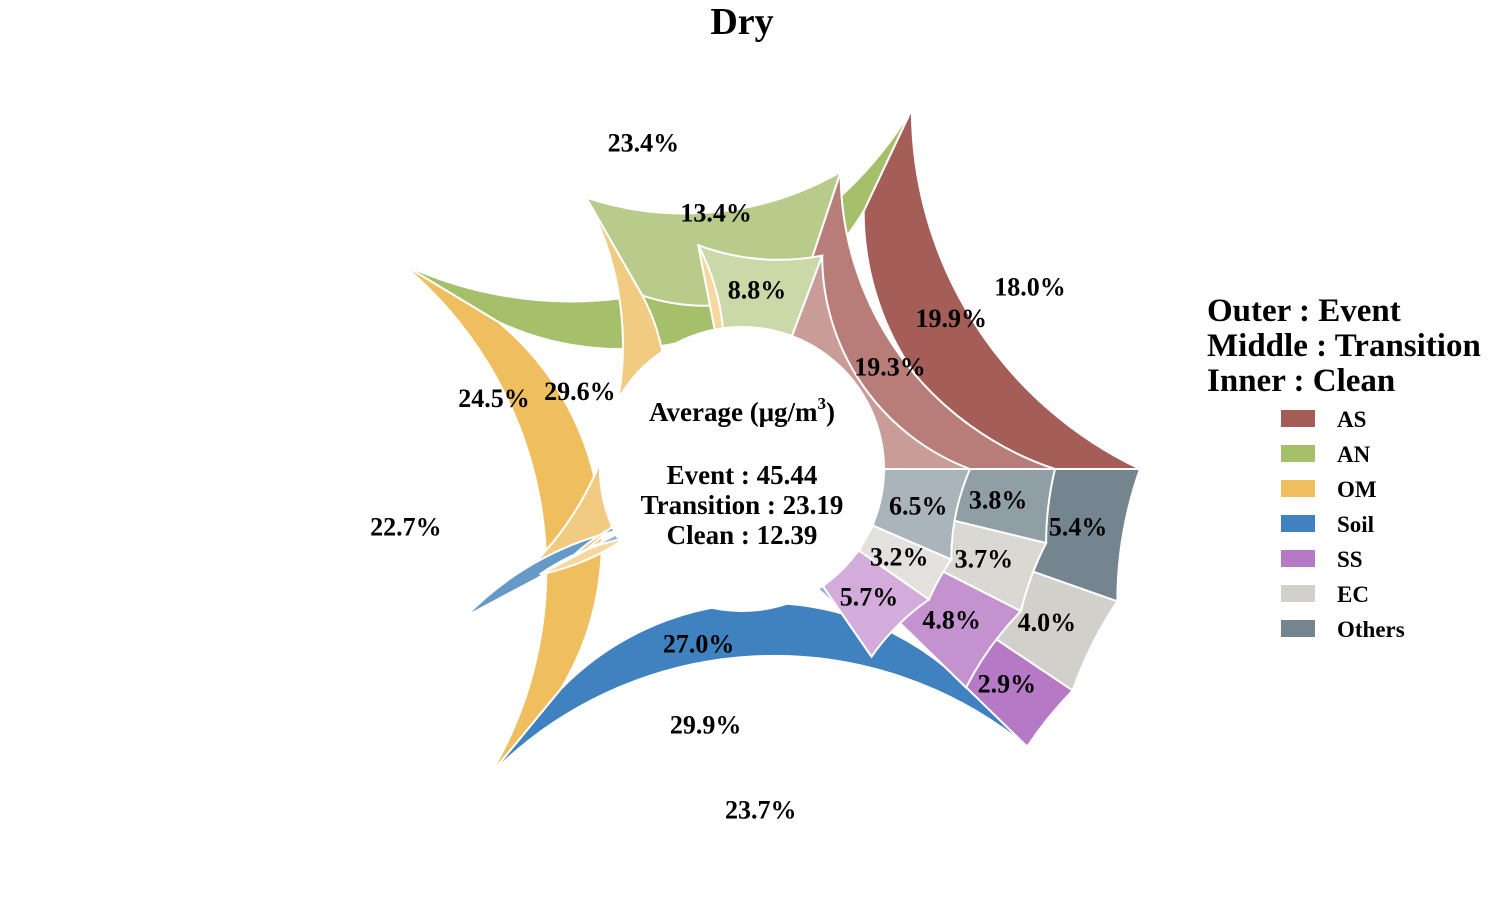 The width and height of the screenshot is (1500, 900). I want to click on center-line-event: Event : 45.44, so click(742, 475).